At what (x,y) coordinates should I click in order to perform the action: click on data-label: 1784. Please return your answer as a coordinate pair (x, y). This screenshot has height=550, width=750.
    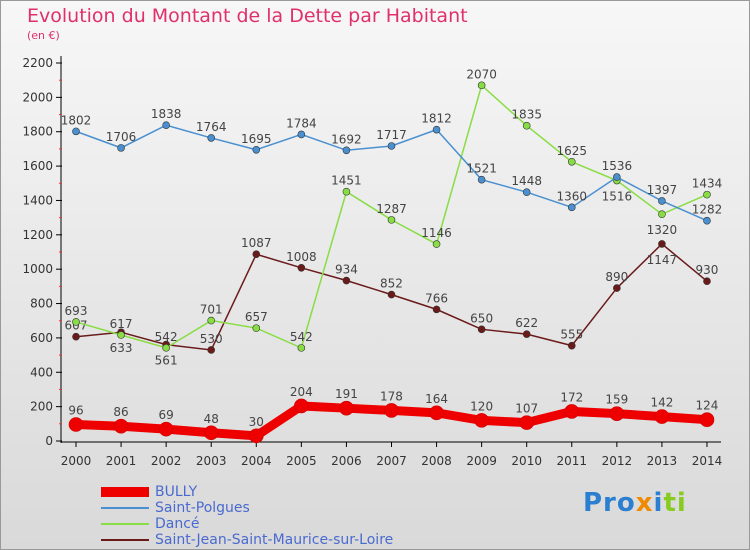
    Looking at the image, I should click on (301, 123).